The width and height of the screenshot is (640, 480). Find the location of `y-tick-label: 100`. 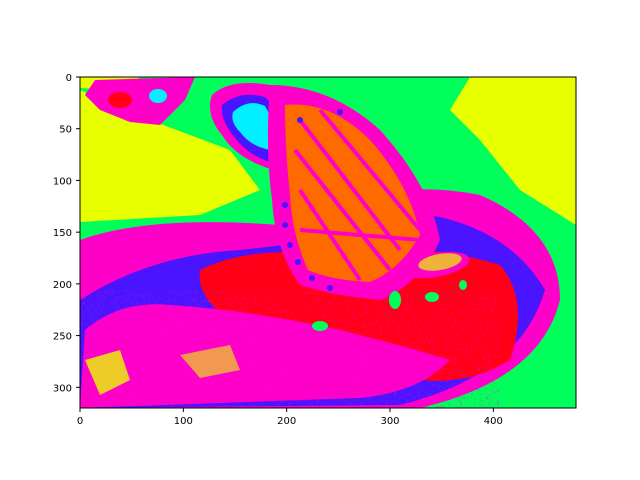

y-tick-label: 100 is located at coordinates (62, 181).